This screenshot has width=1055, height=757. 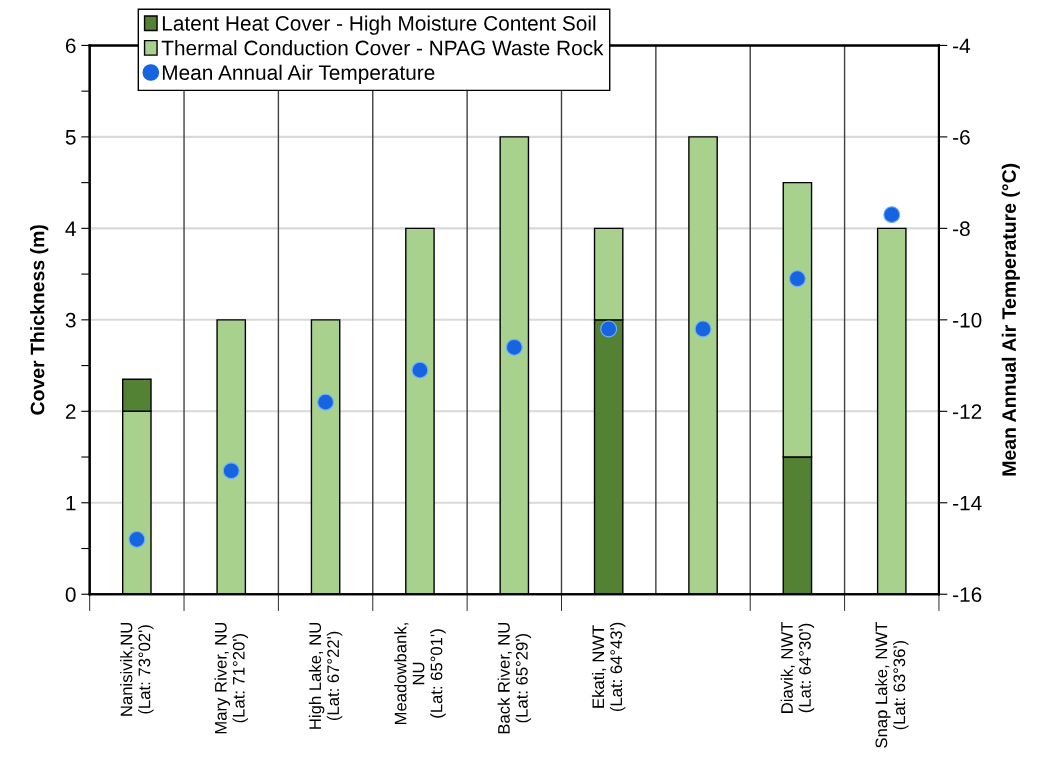 What do you see at coordinates (39, 320) in the screenshot?
I see `y-axis-title: Cover Thickness (m)` at bounding box center [39, 320].